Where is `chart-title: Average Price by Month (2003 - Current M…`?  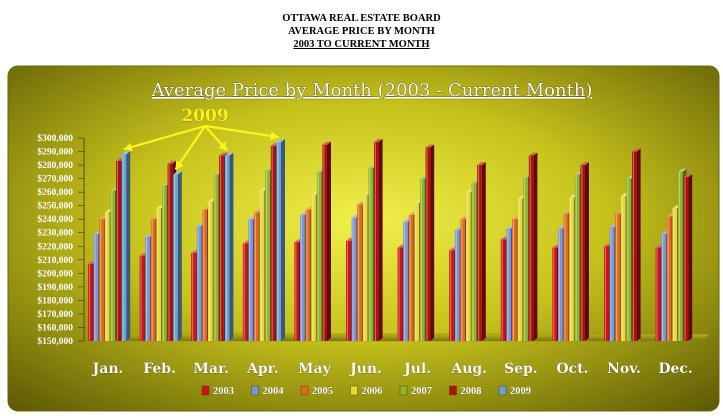
chart-title: Average Price by Month (2003 - Current M… is located at coordinates (372, 90).